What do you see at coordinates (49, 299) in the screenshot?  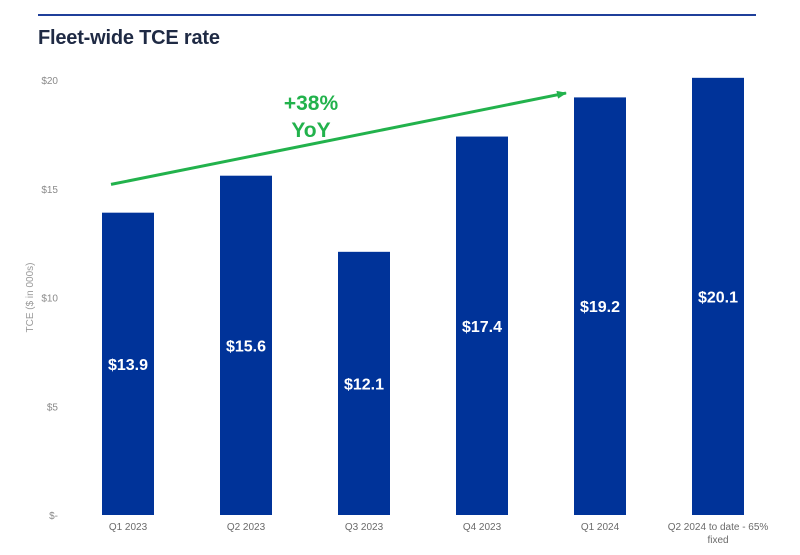 I see `y-tick-label: $10` at bounding box center [49, 299].